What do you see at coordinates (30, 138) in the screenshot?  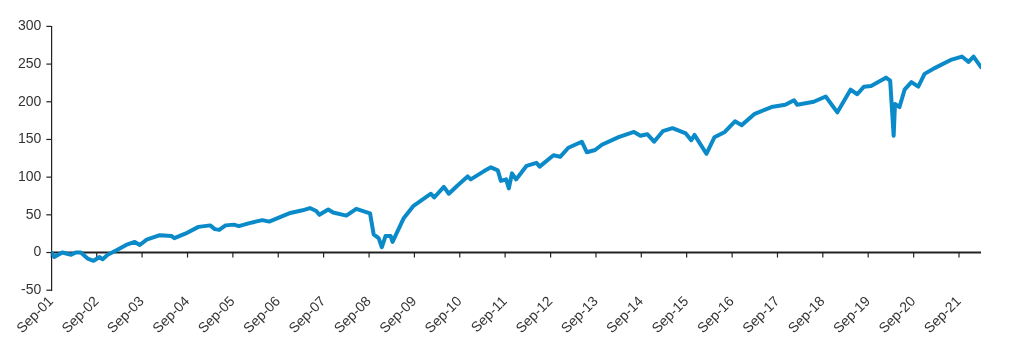 I see `y-tick-label: 150` at bounding box center [30, 138].